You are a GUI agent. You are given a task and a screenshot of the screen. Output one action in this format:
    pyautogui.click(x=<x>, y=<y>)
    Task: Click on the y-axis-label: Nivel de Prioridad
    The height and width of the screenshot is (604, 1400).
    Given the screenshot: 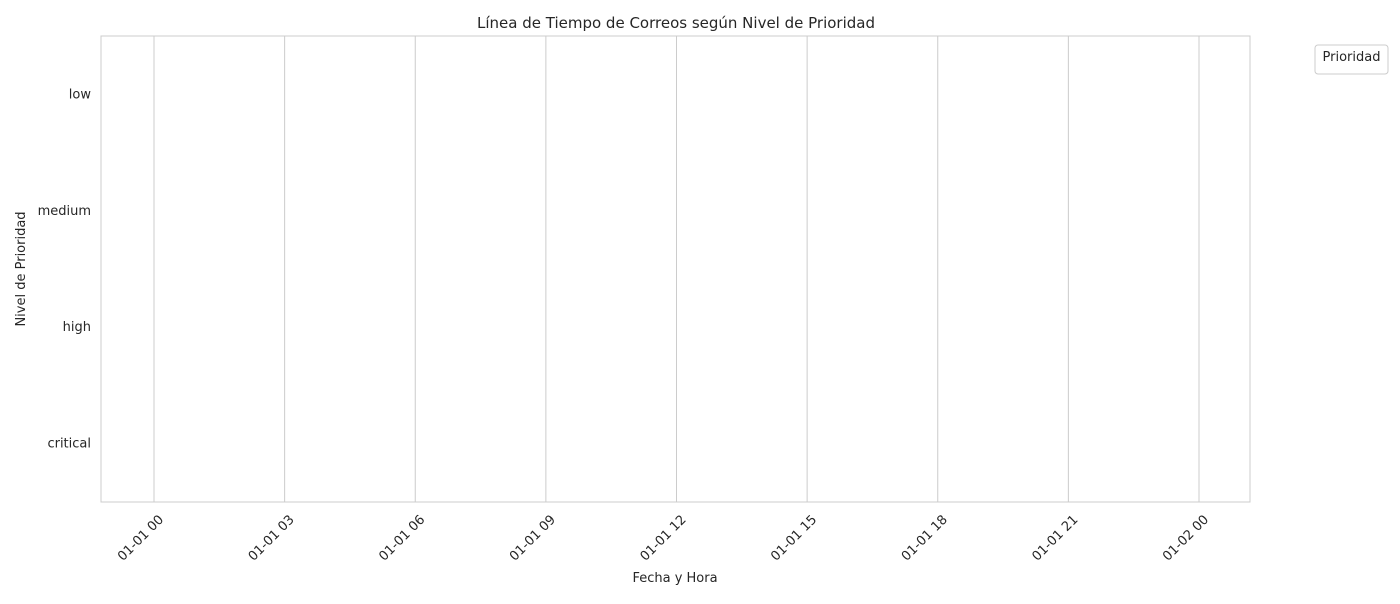 What is the action you would take?
    pyautogui.click(x=21, y=268)
    